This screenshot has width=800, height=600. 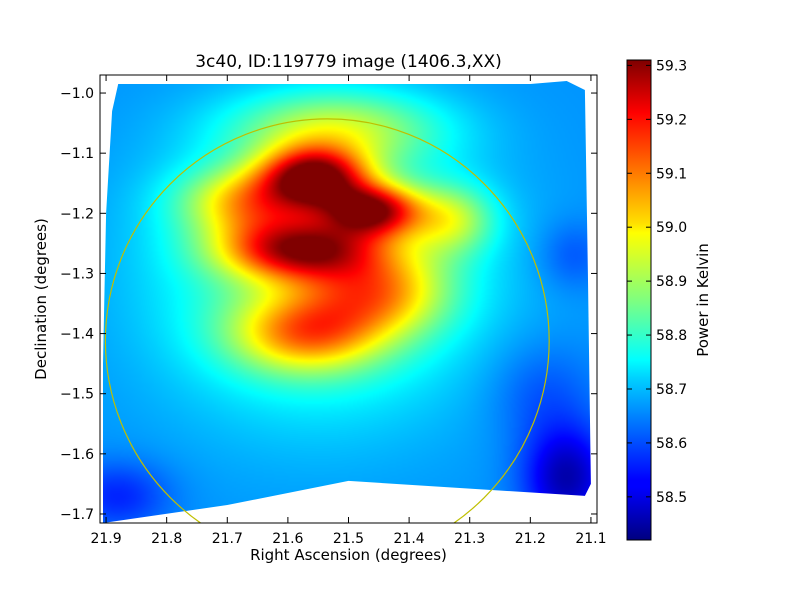 What do you see at coordinates (530, 539) in the screenshot?
I see `x-tick-label: 21.2` at bounding box center [530, 539].